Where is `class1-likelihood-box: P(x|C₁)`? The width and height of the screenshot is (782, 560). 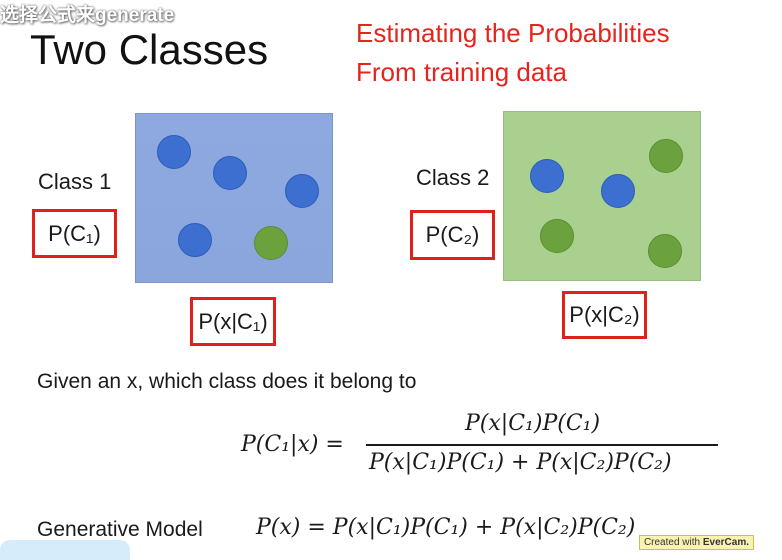 class1-likelihood-box: P(x|C₁) is located at coordinates (233, 321).